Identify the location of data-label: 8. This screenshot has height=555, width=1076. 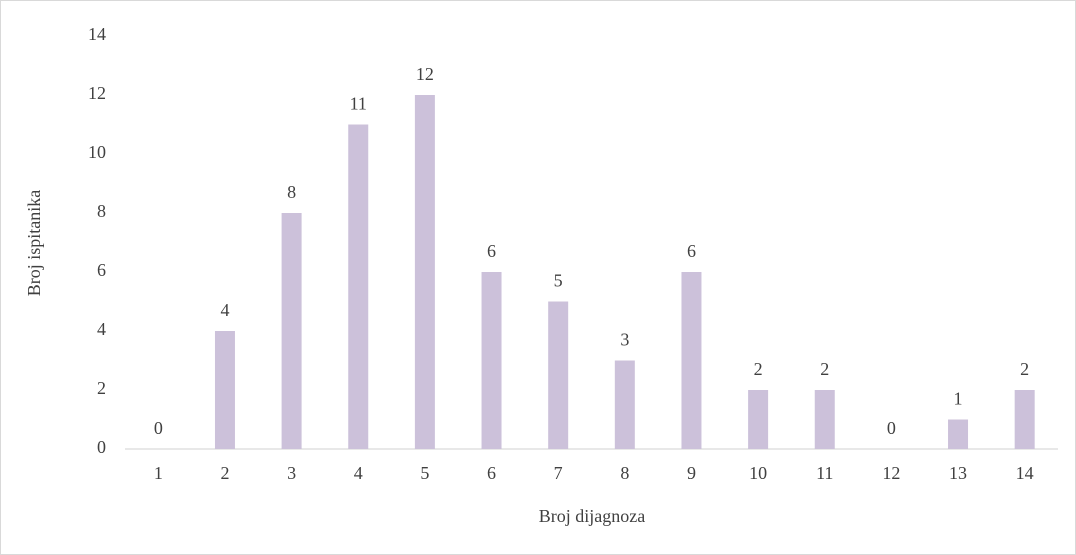
(291, 192).